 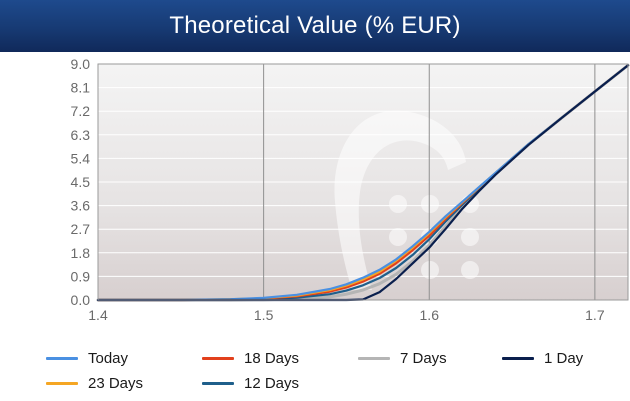 I want to click on x-tick-label: 1.6, so click(x=430, y=315).